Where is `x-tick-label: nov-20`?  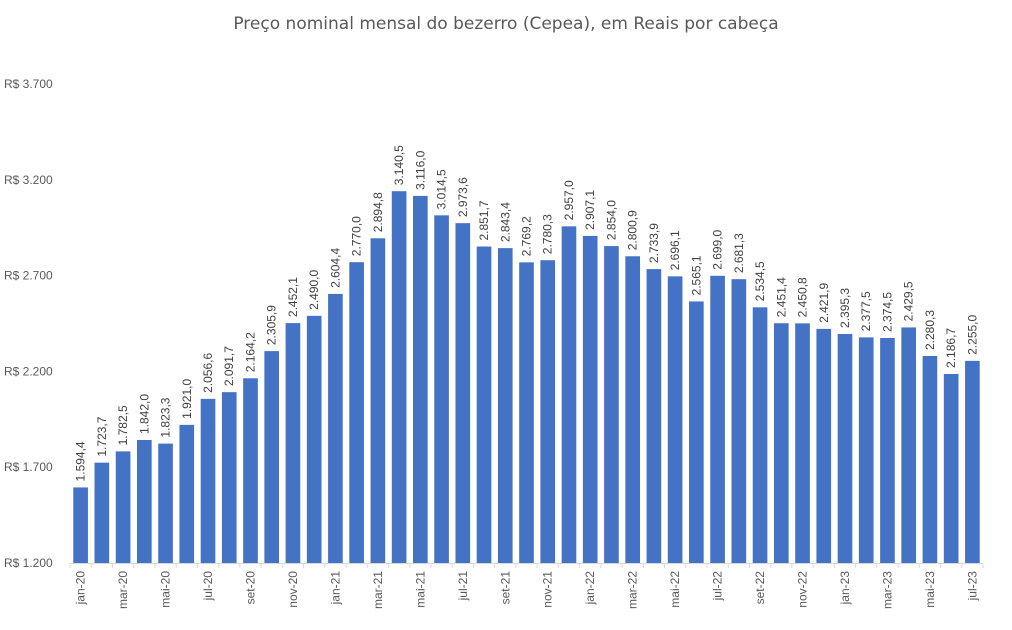
x-tick-label: nov-20 is located at coordinates (293, 589).